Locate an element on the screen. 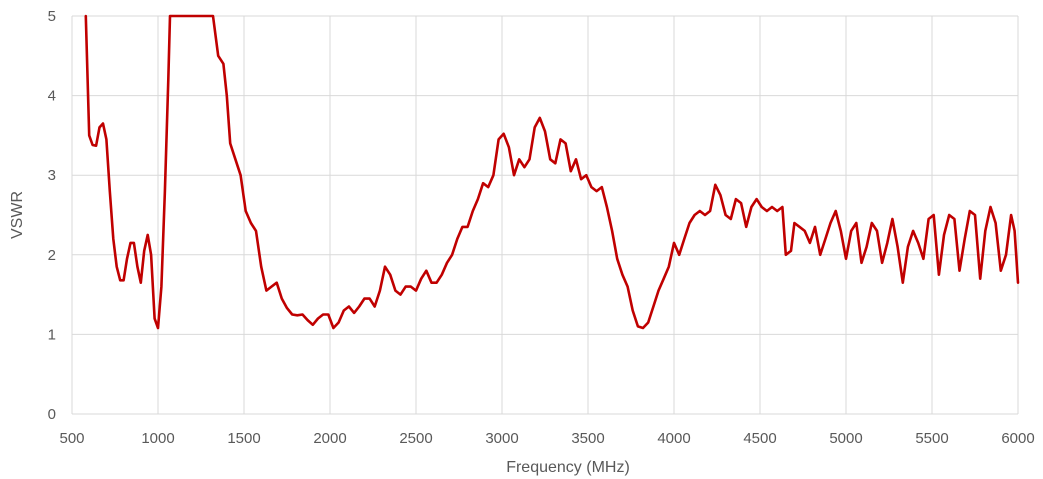 The image size is (1043, 479). x-axis-title: Frequency (MHz) is located at coordinates (568, 467).